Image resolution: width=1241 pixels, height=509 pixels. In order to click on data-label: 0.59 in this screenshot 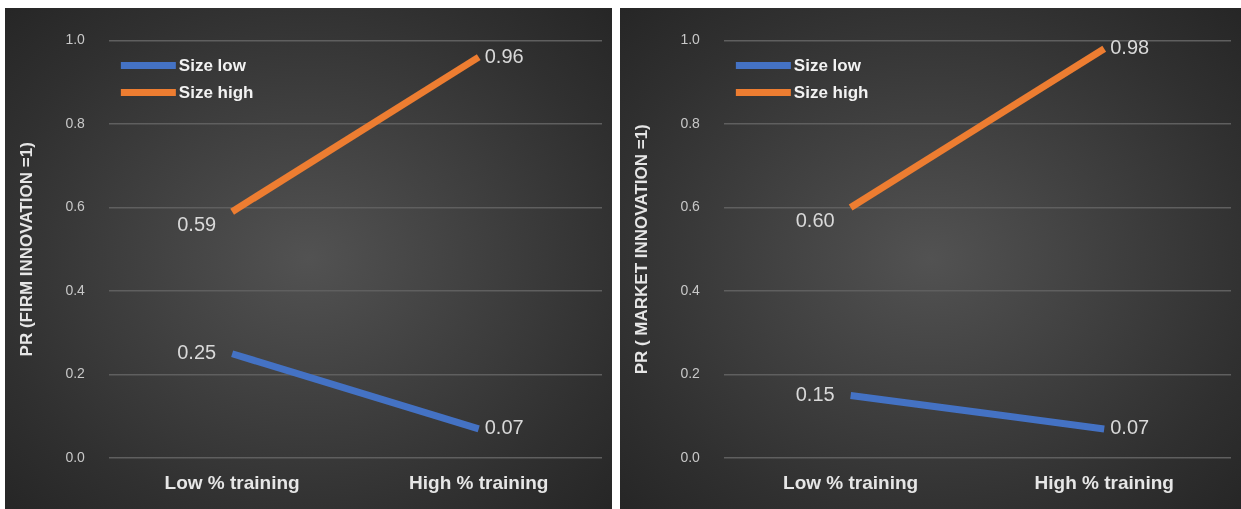, I will do `click(197, 224)`.